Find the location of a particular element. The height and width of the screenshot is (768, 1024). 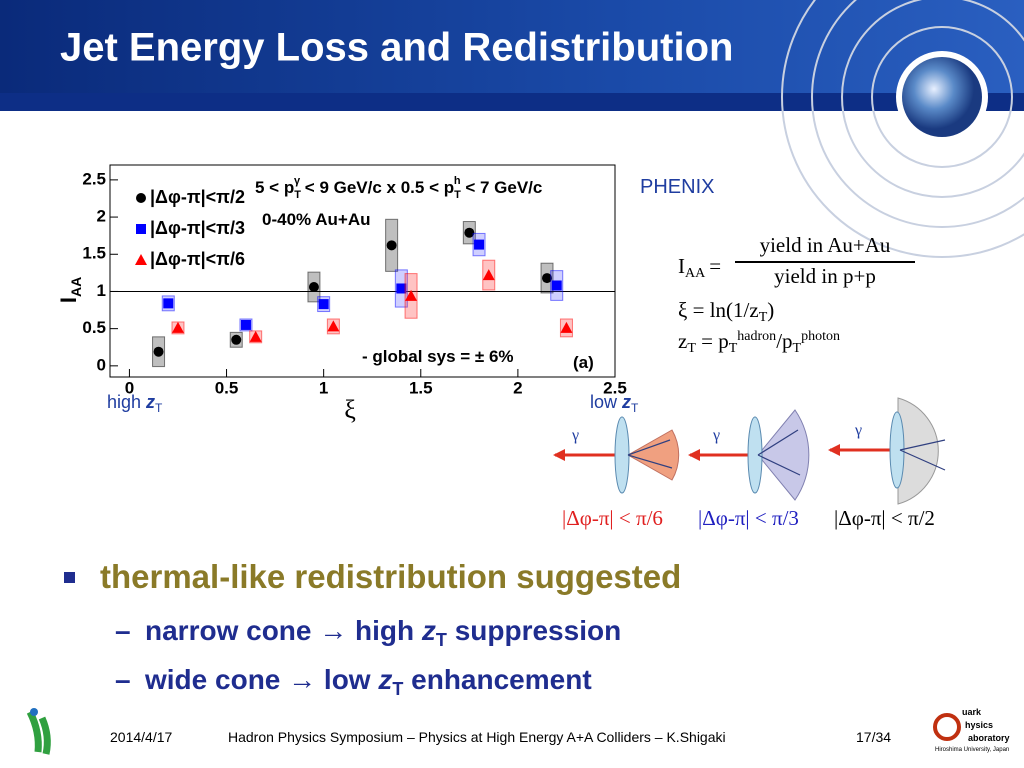

x-axis-title: ξ is located at coordinates (350, 409).